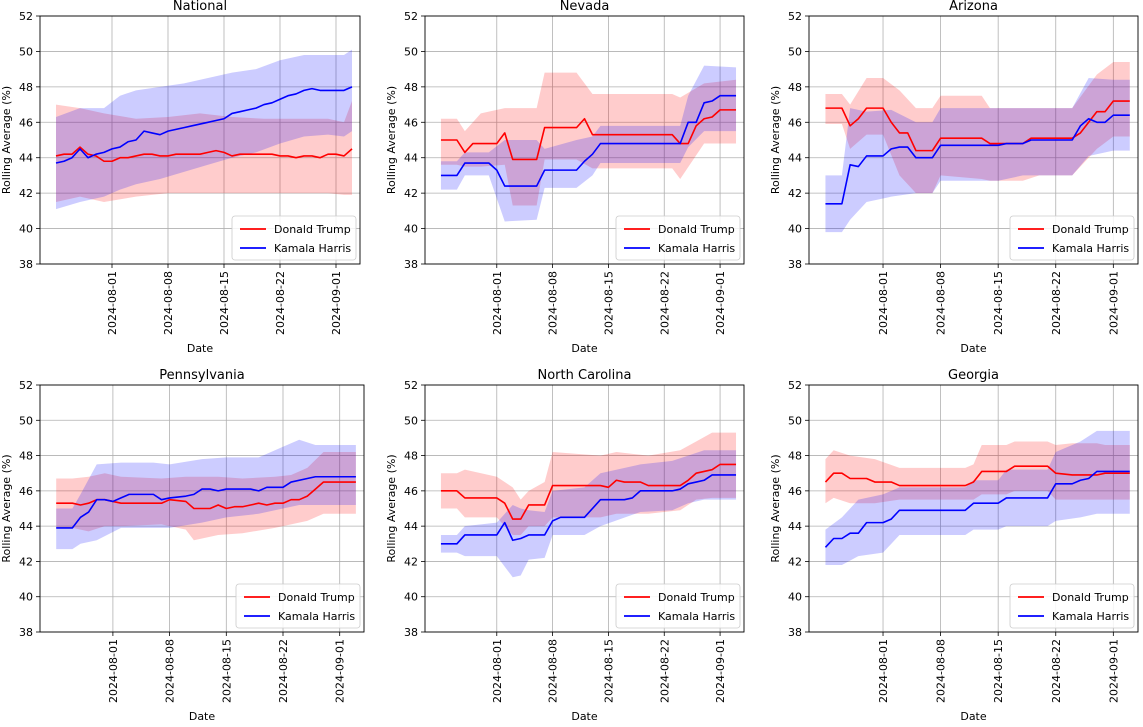 The height and width of the screenshot is (727, 1143). I want to click on subplot-title: Nevada, so click(585, 7).